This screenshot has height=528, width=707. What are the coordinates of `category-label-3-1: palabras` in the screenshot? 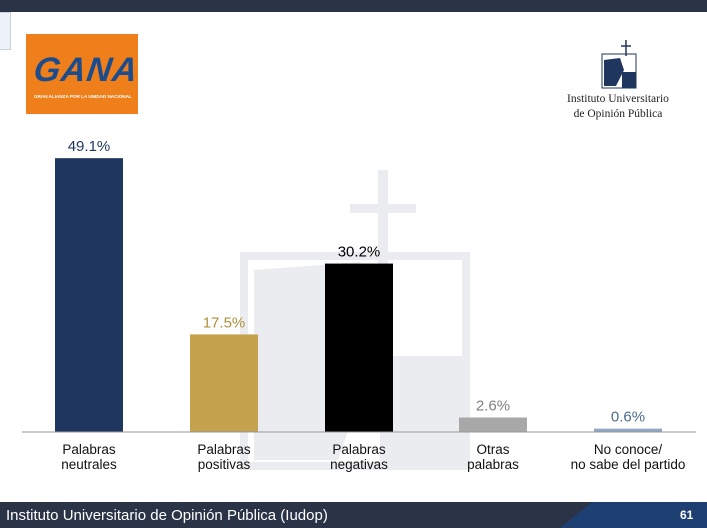 It's located at (493, 464).